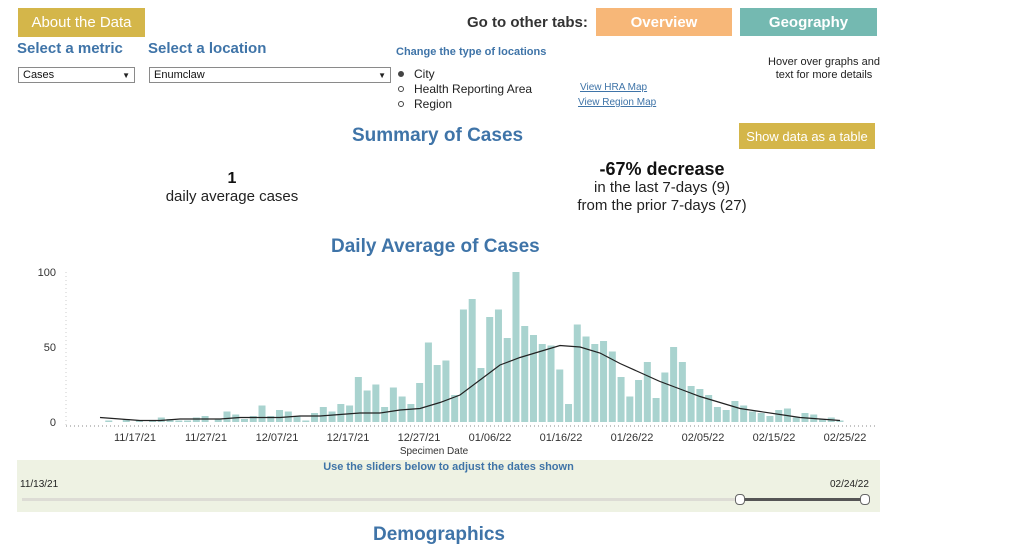 The height and width of the screenshot is (546, 1024). I want to click on tabs-label: Go to other tabs:, so click(527, 22).